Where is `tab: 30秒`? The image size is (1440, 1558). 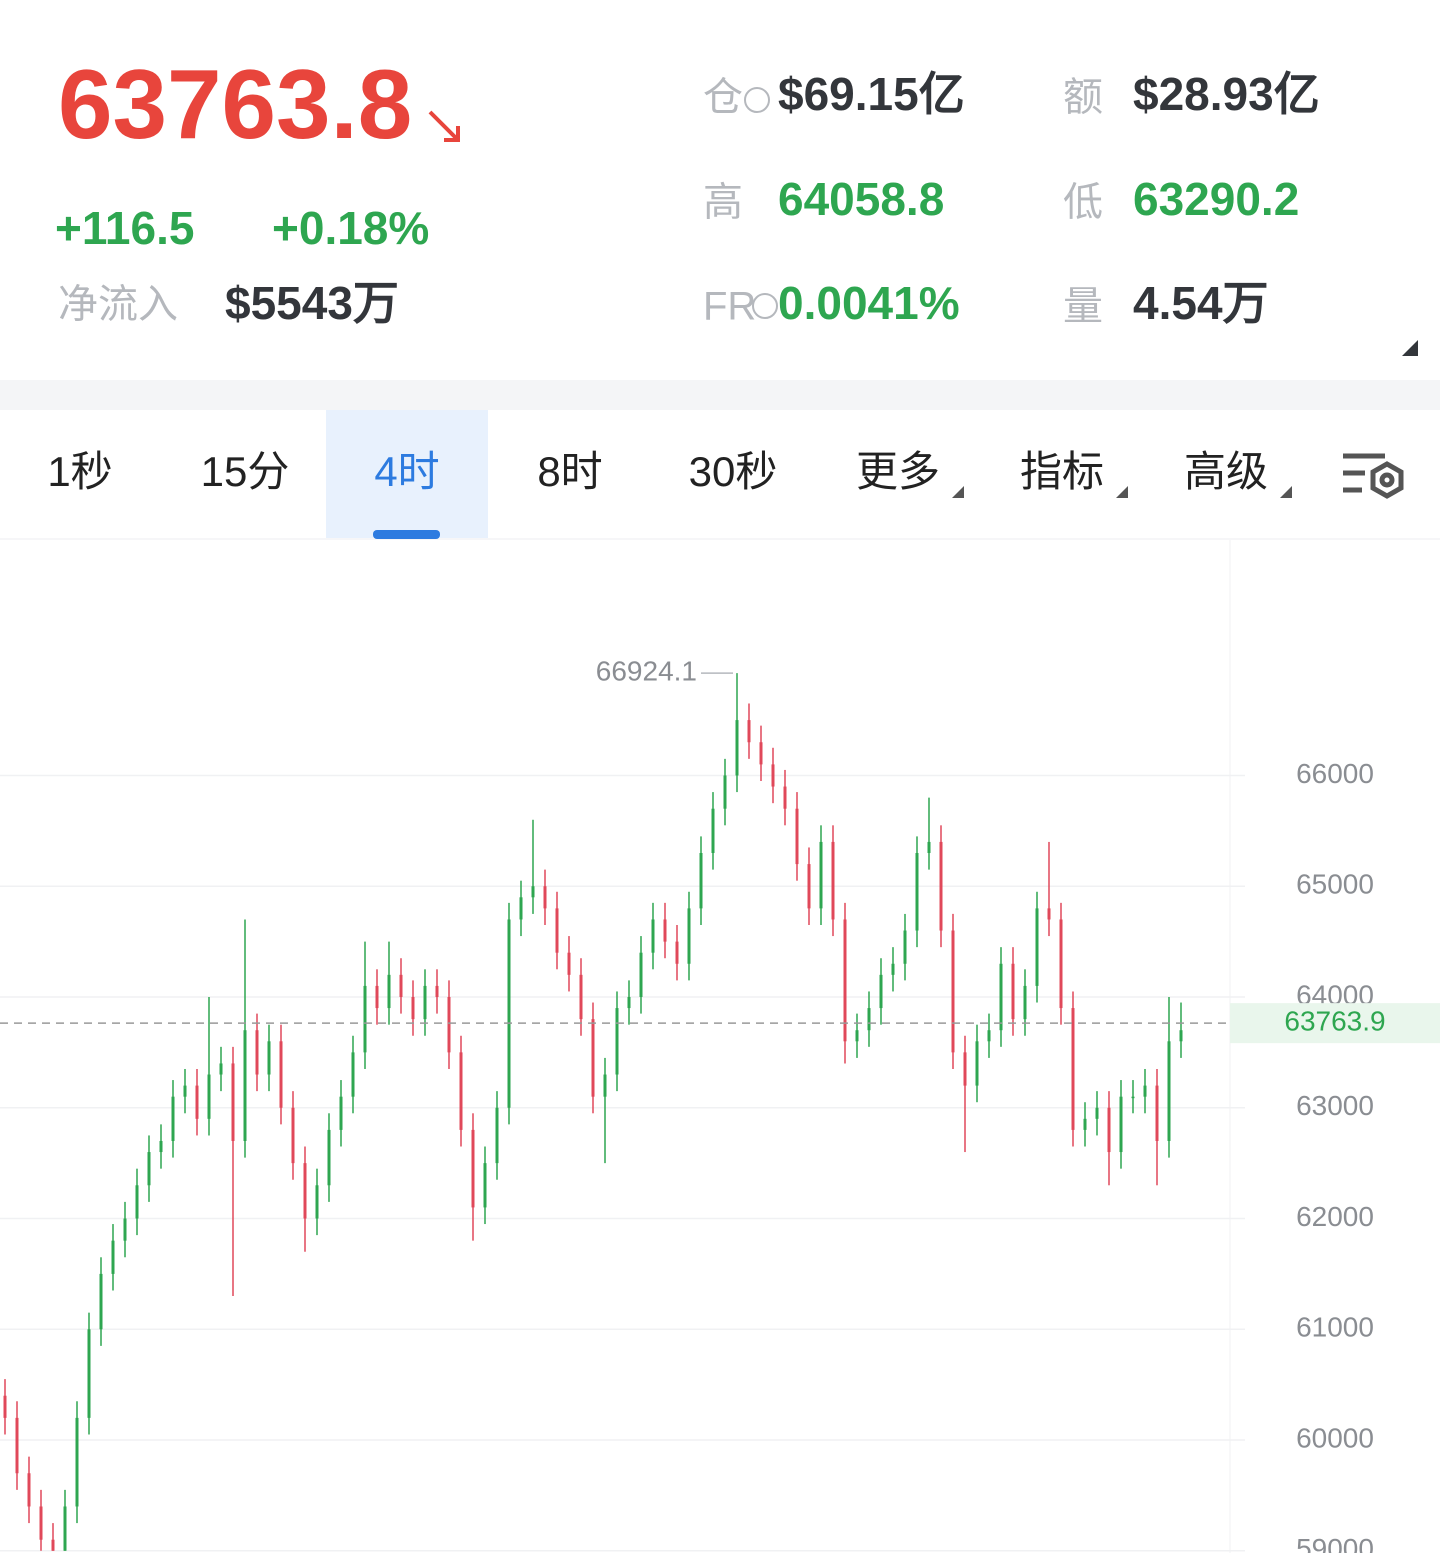 tab: 30秒 is located at coordinates (733, 471).